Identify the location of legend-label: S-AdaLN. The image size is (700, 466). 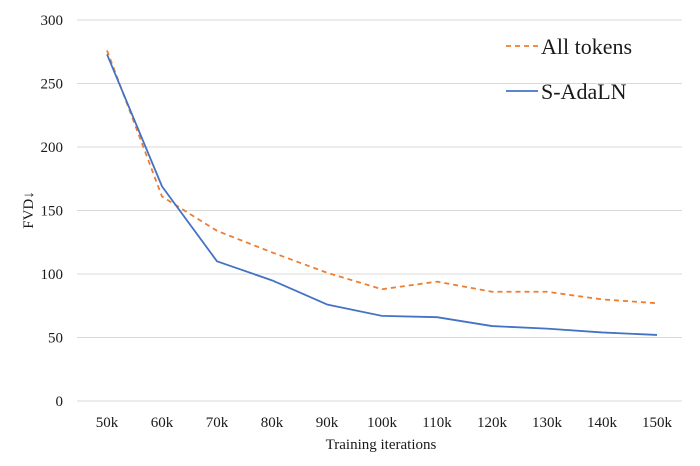
(584, 91).